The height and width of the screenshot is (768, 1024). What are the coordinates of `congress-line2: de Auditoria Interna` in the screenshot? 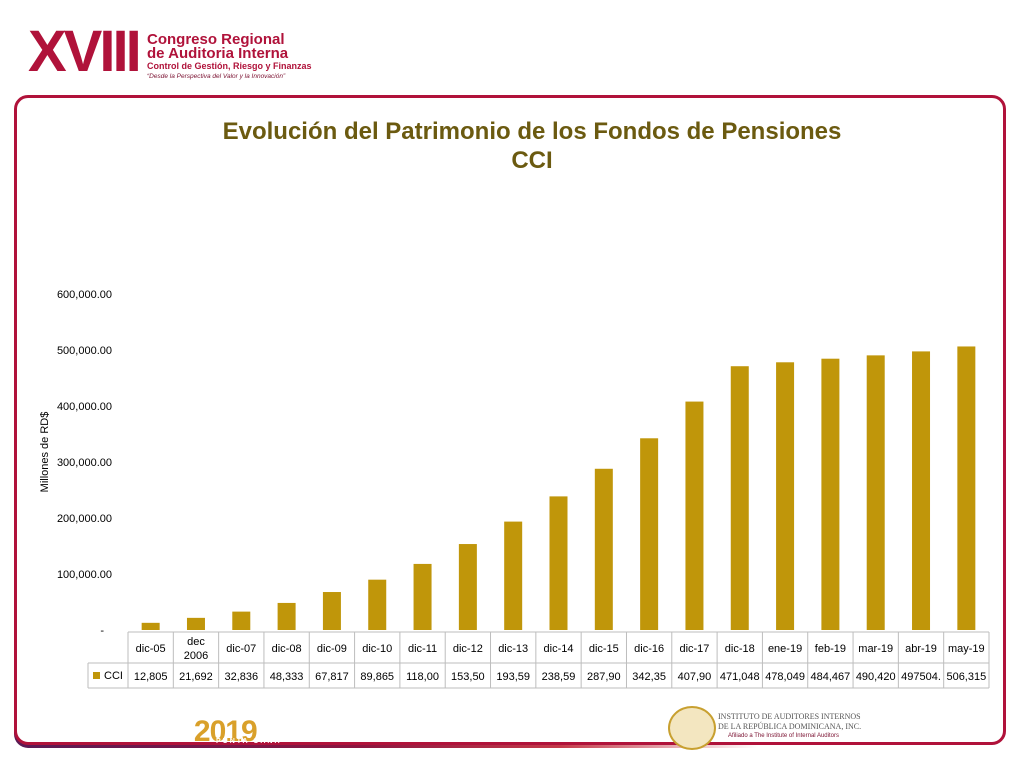 It's located at (218, 53).